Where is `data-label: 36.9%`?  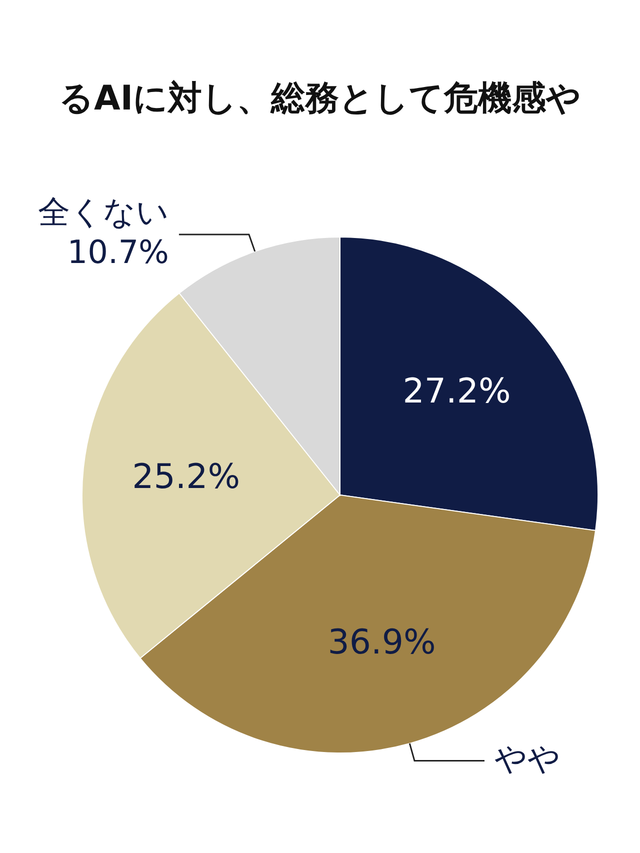
data-label: 36.9% is located at coordinates (382, 642).